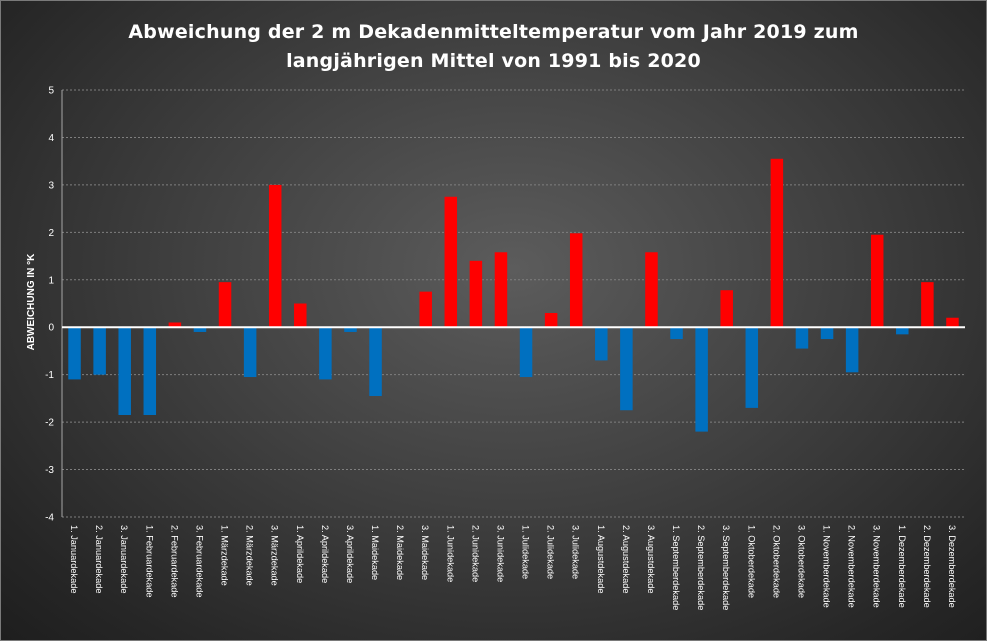 Image resolution: width=987 pixels, height=641 pixels. Describe the element at coordinates (852, 566) in the screenshot. I see `x-tick-label: 2. Novemberdekade` at that location.